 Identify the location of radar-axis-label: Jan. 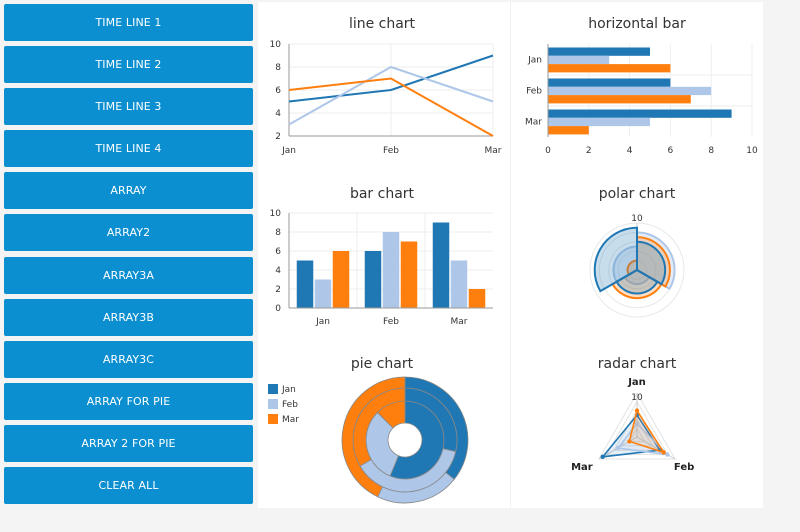
(636, 382).